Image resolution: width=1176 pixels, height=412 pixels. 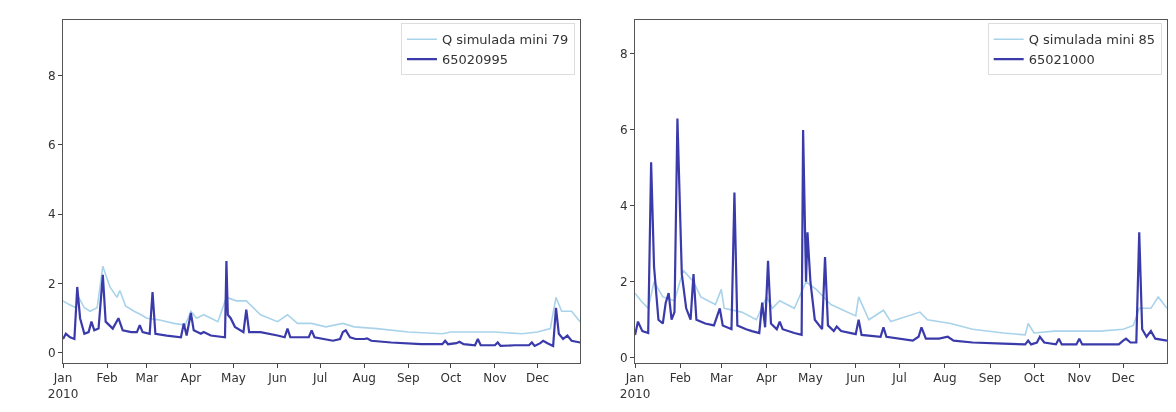 What do you see at coordinates (475, 60) in the screenshot?
I see `legend-label: 65020995` at bounding box center [475, 60].